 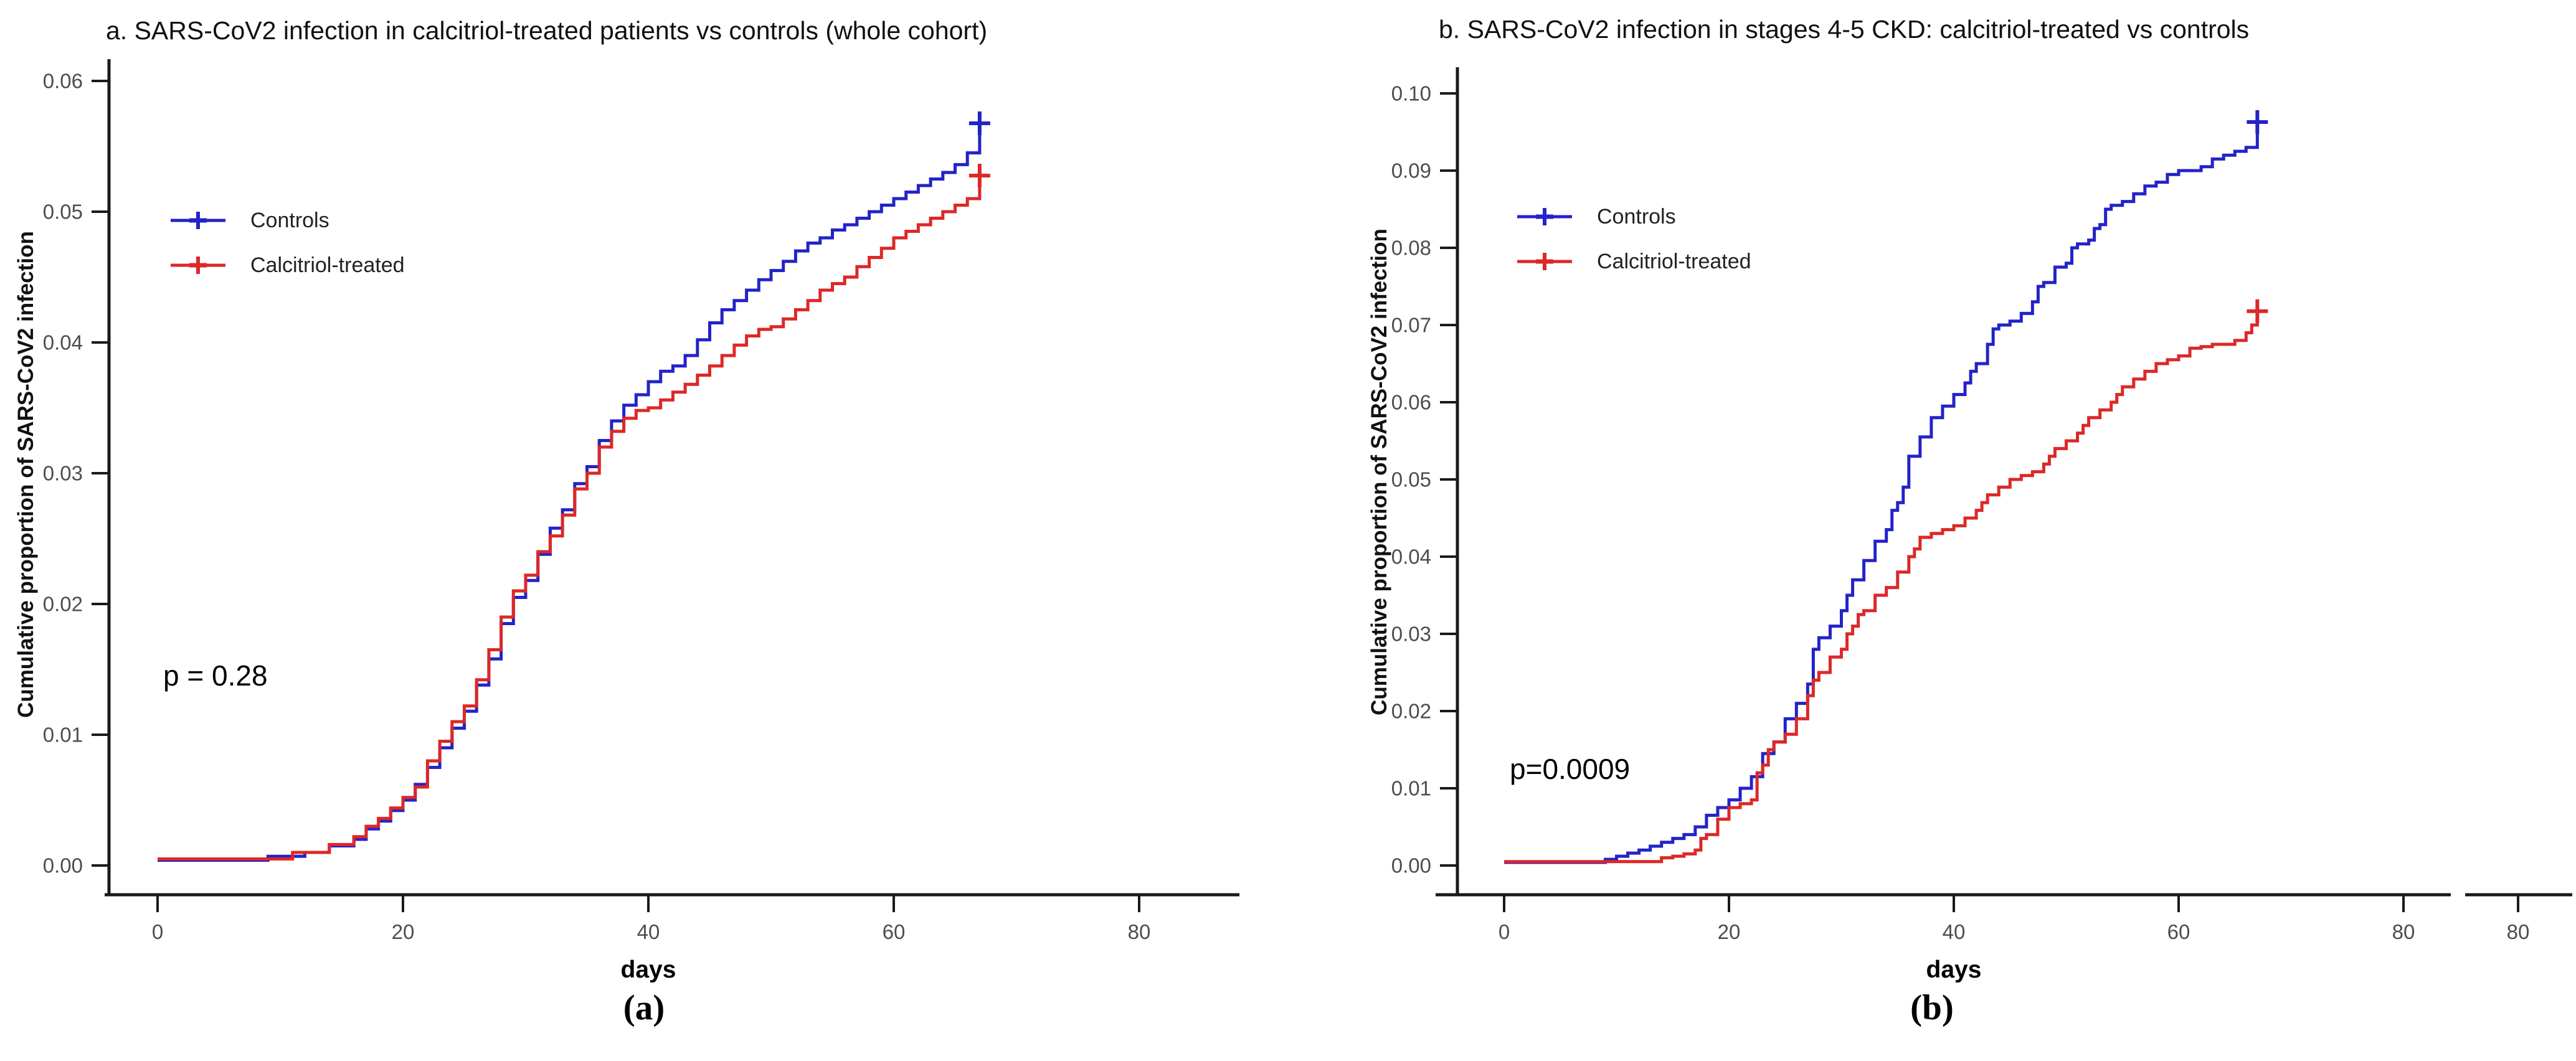 What do you see at coordinates (216, 675) in the screenshot?
I see `panel-a-p-value: p = 0.28` at bounding box center [216, 675].